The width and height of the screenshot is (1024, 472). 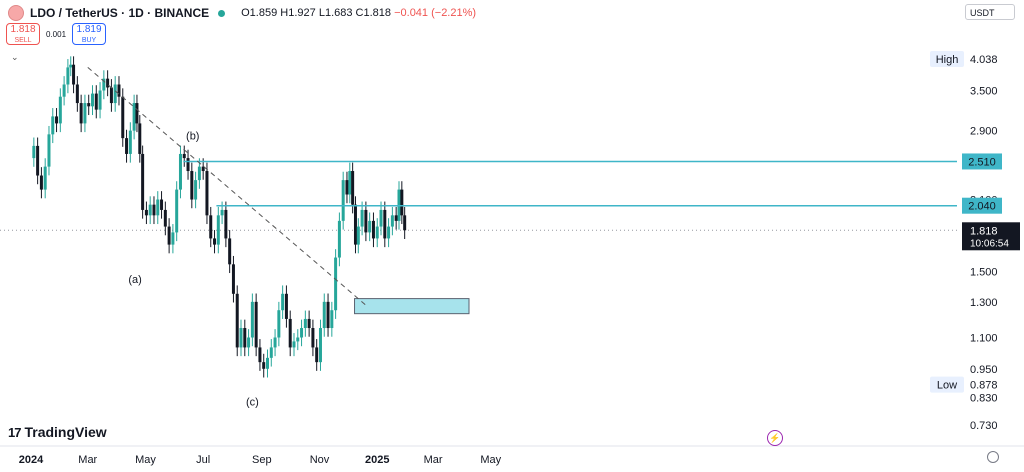 I want to click on high-badge-value: 4.038, so click(x=984, y=60).